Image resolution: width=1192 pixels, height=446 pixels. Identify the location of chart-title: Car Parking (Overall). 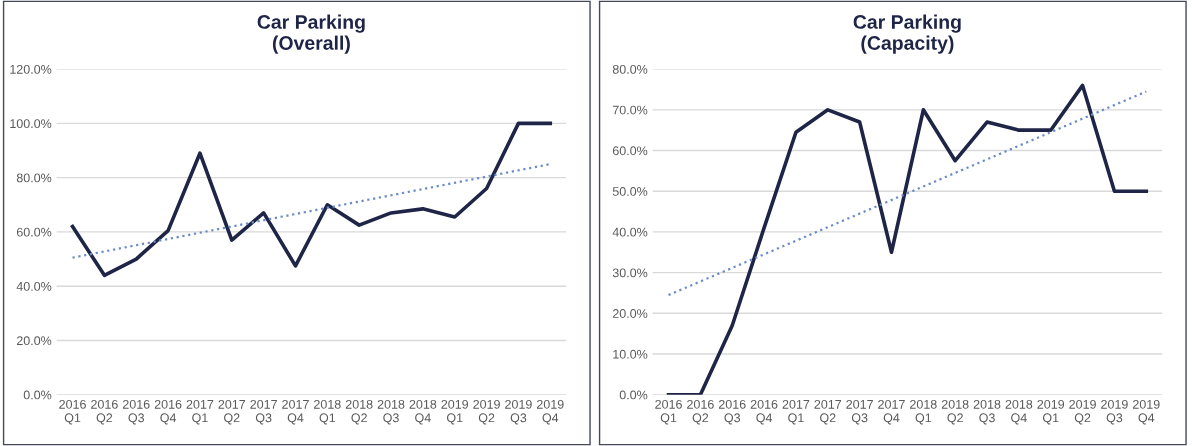
(311, 34).